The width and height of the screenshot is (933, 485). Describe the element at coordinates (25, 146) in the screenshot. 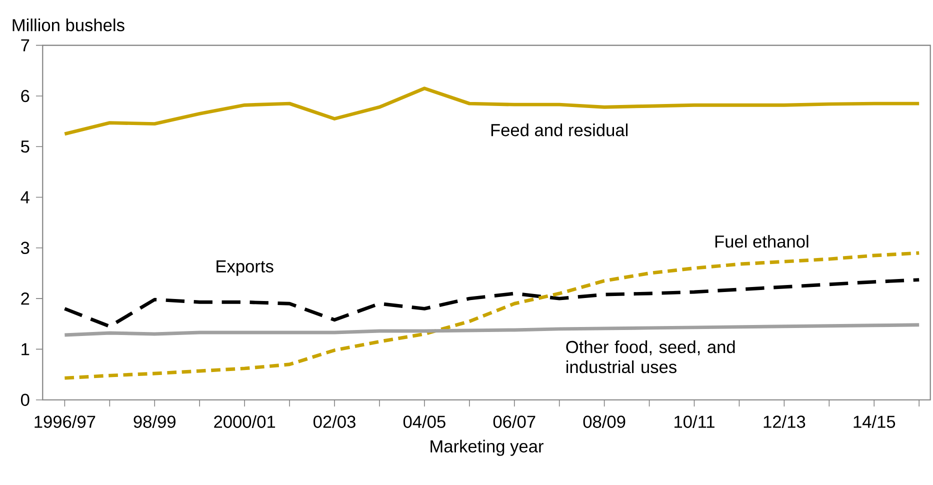

I see `y-tick-label: 5` at that location.